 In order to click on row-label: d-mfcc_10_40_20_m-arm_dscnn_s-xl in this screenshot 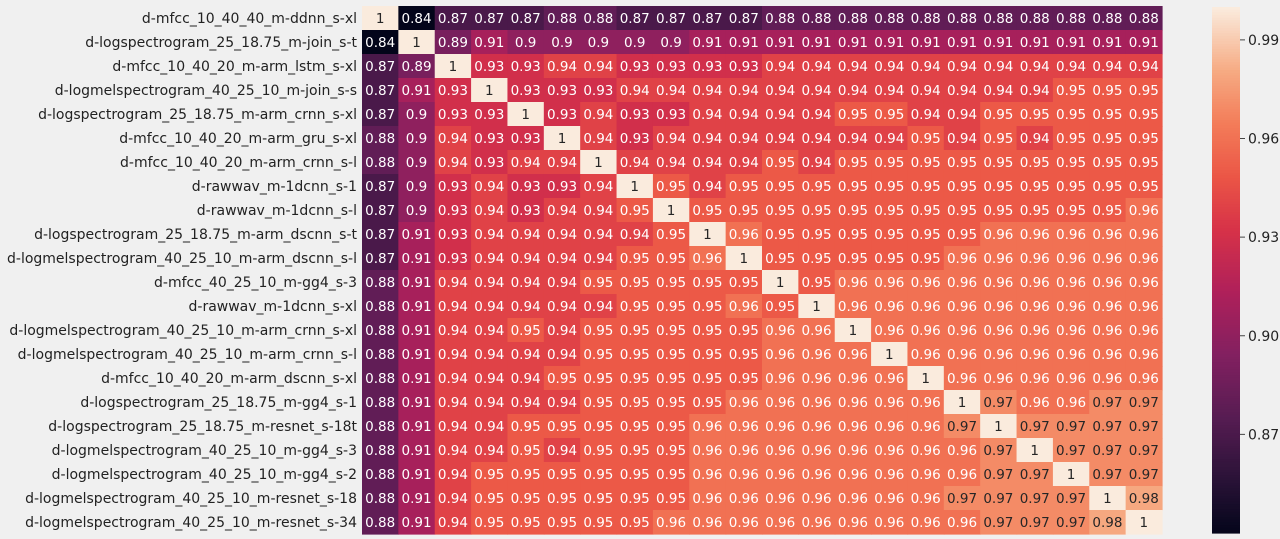, I will do `click(229, 379)`.